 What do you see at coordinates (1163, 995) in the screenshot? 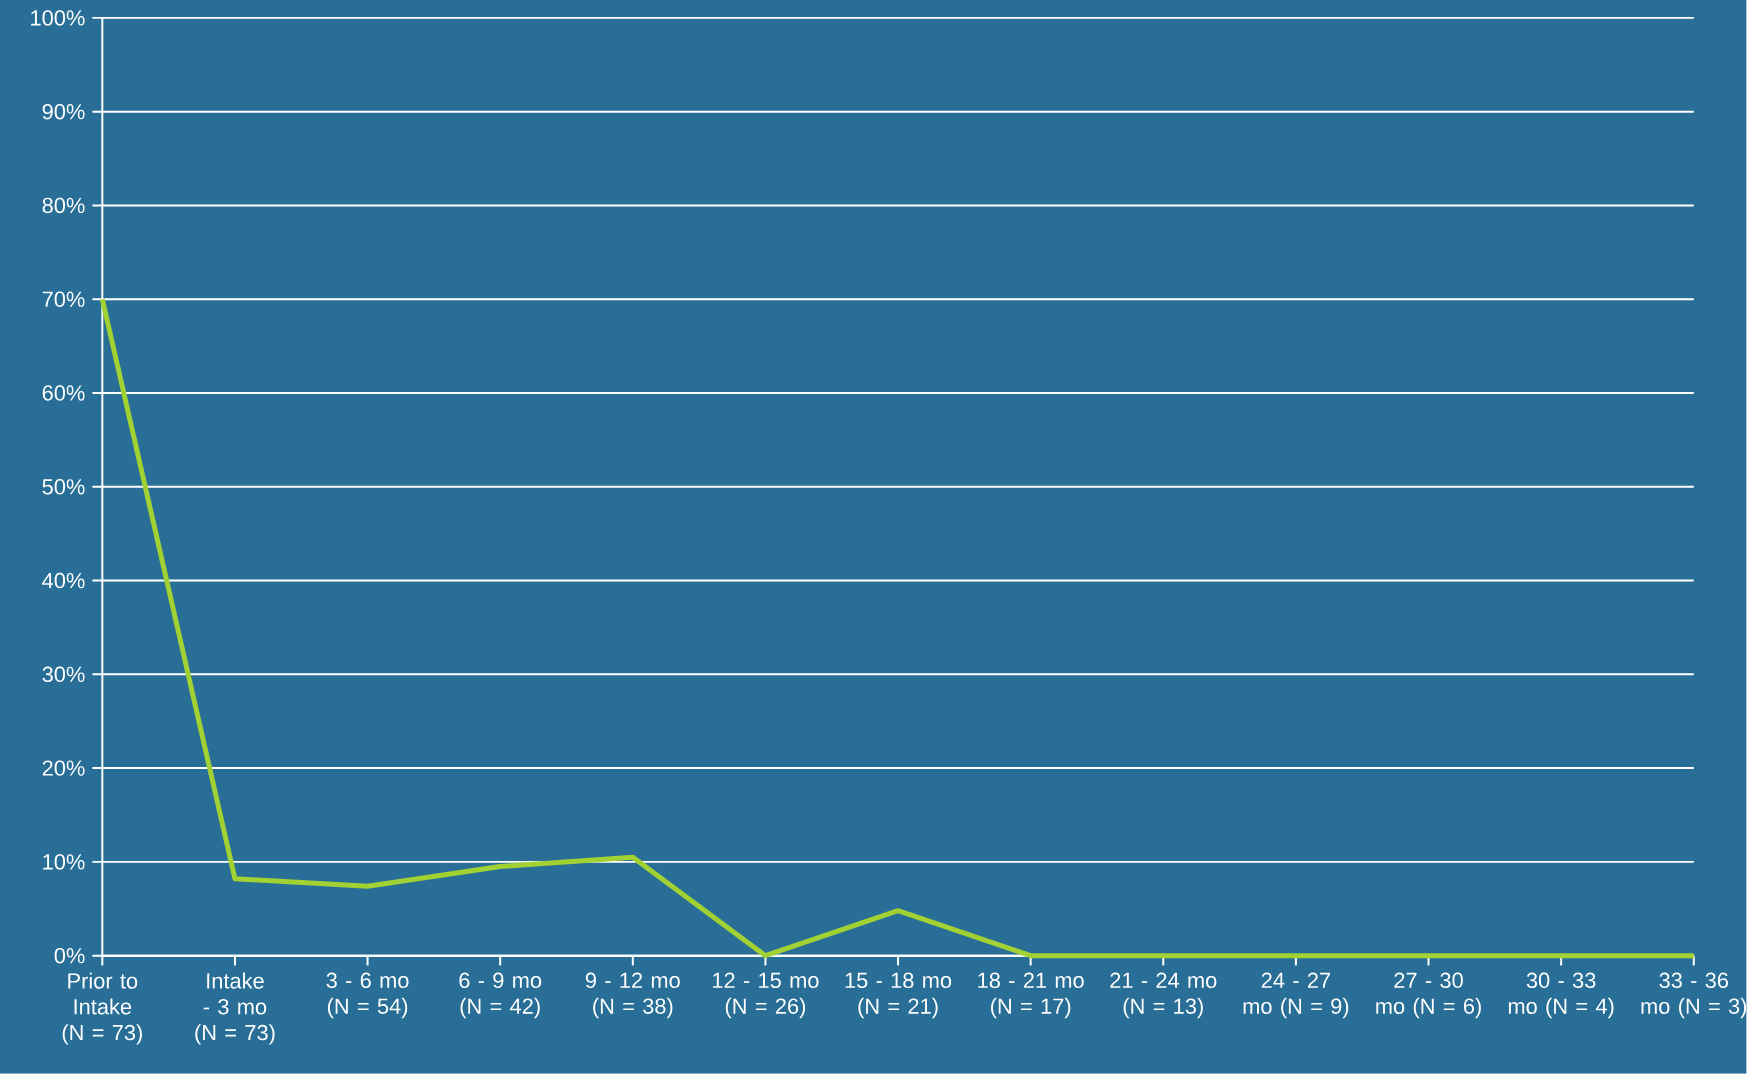
I see `x-tick-label: 21 - 24 mo (N = 13)` at bounding box center [1163, 995].